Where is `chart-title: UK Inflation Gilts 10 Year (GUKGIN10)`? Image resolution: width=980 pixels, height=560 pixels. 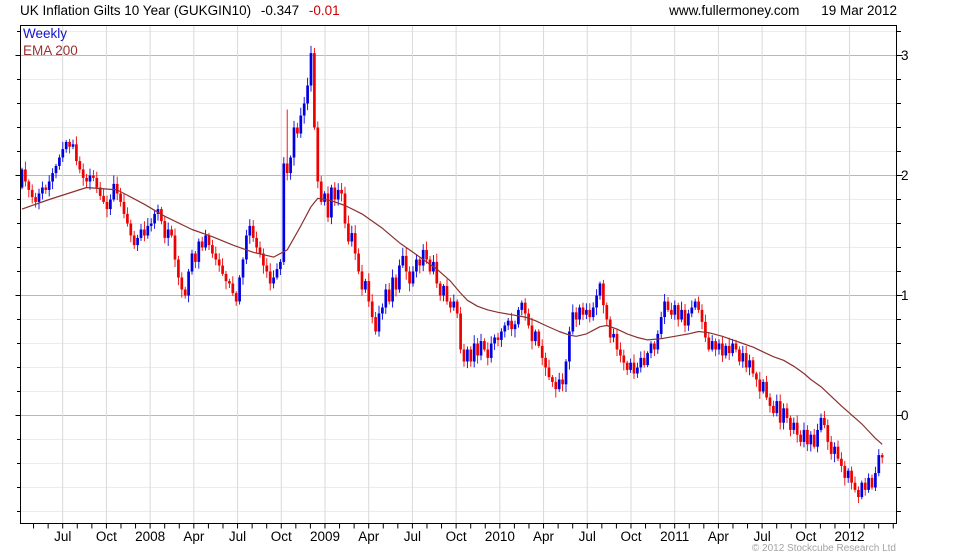
chart-title: UK Inflation Gilts 10 Year (GUKGIN10) is located at coordinates (136, 10).